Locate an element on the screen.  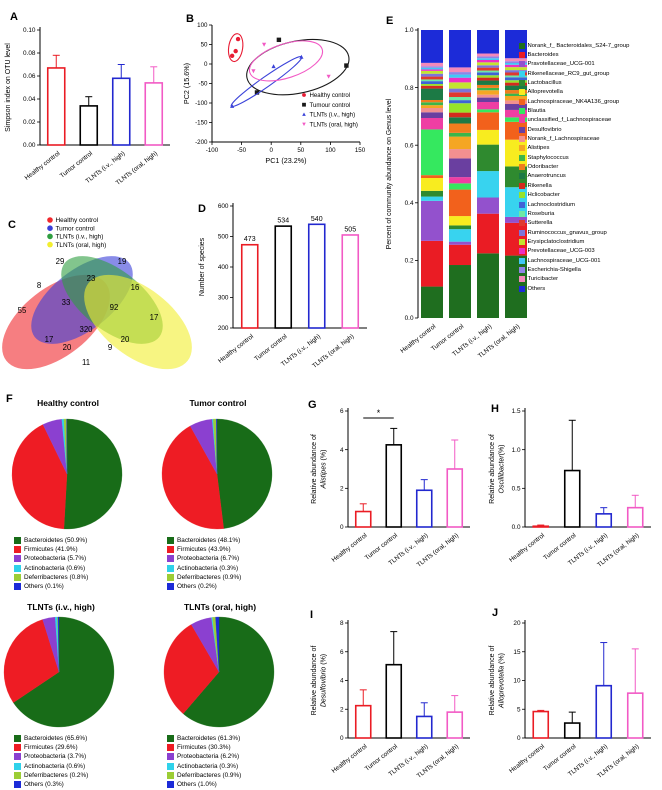
y-tick-label: 15 is located at coordinates (517, 652).